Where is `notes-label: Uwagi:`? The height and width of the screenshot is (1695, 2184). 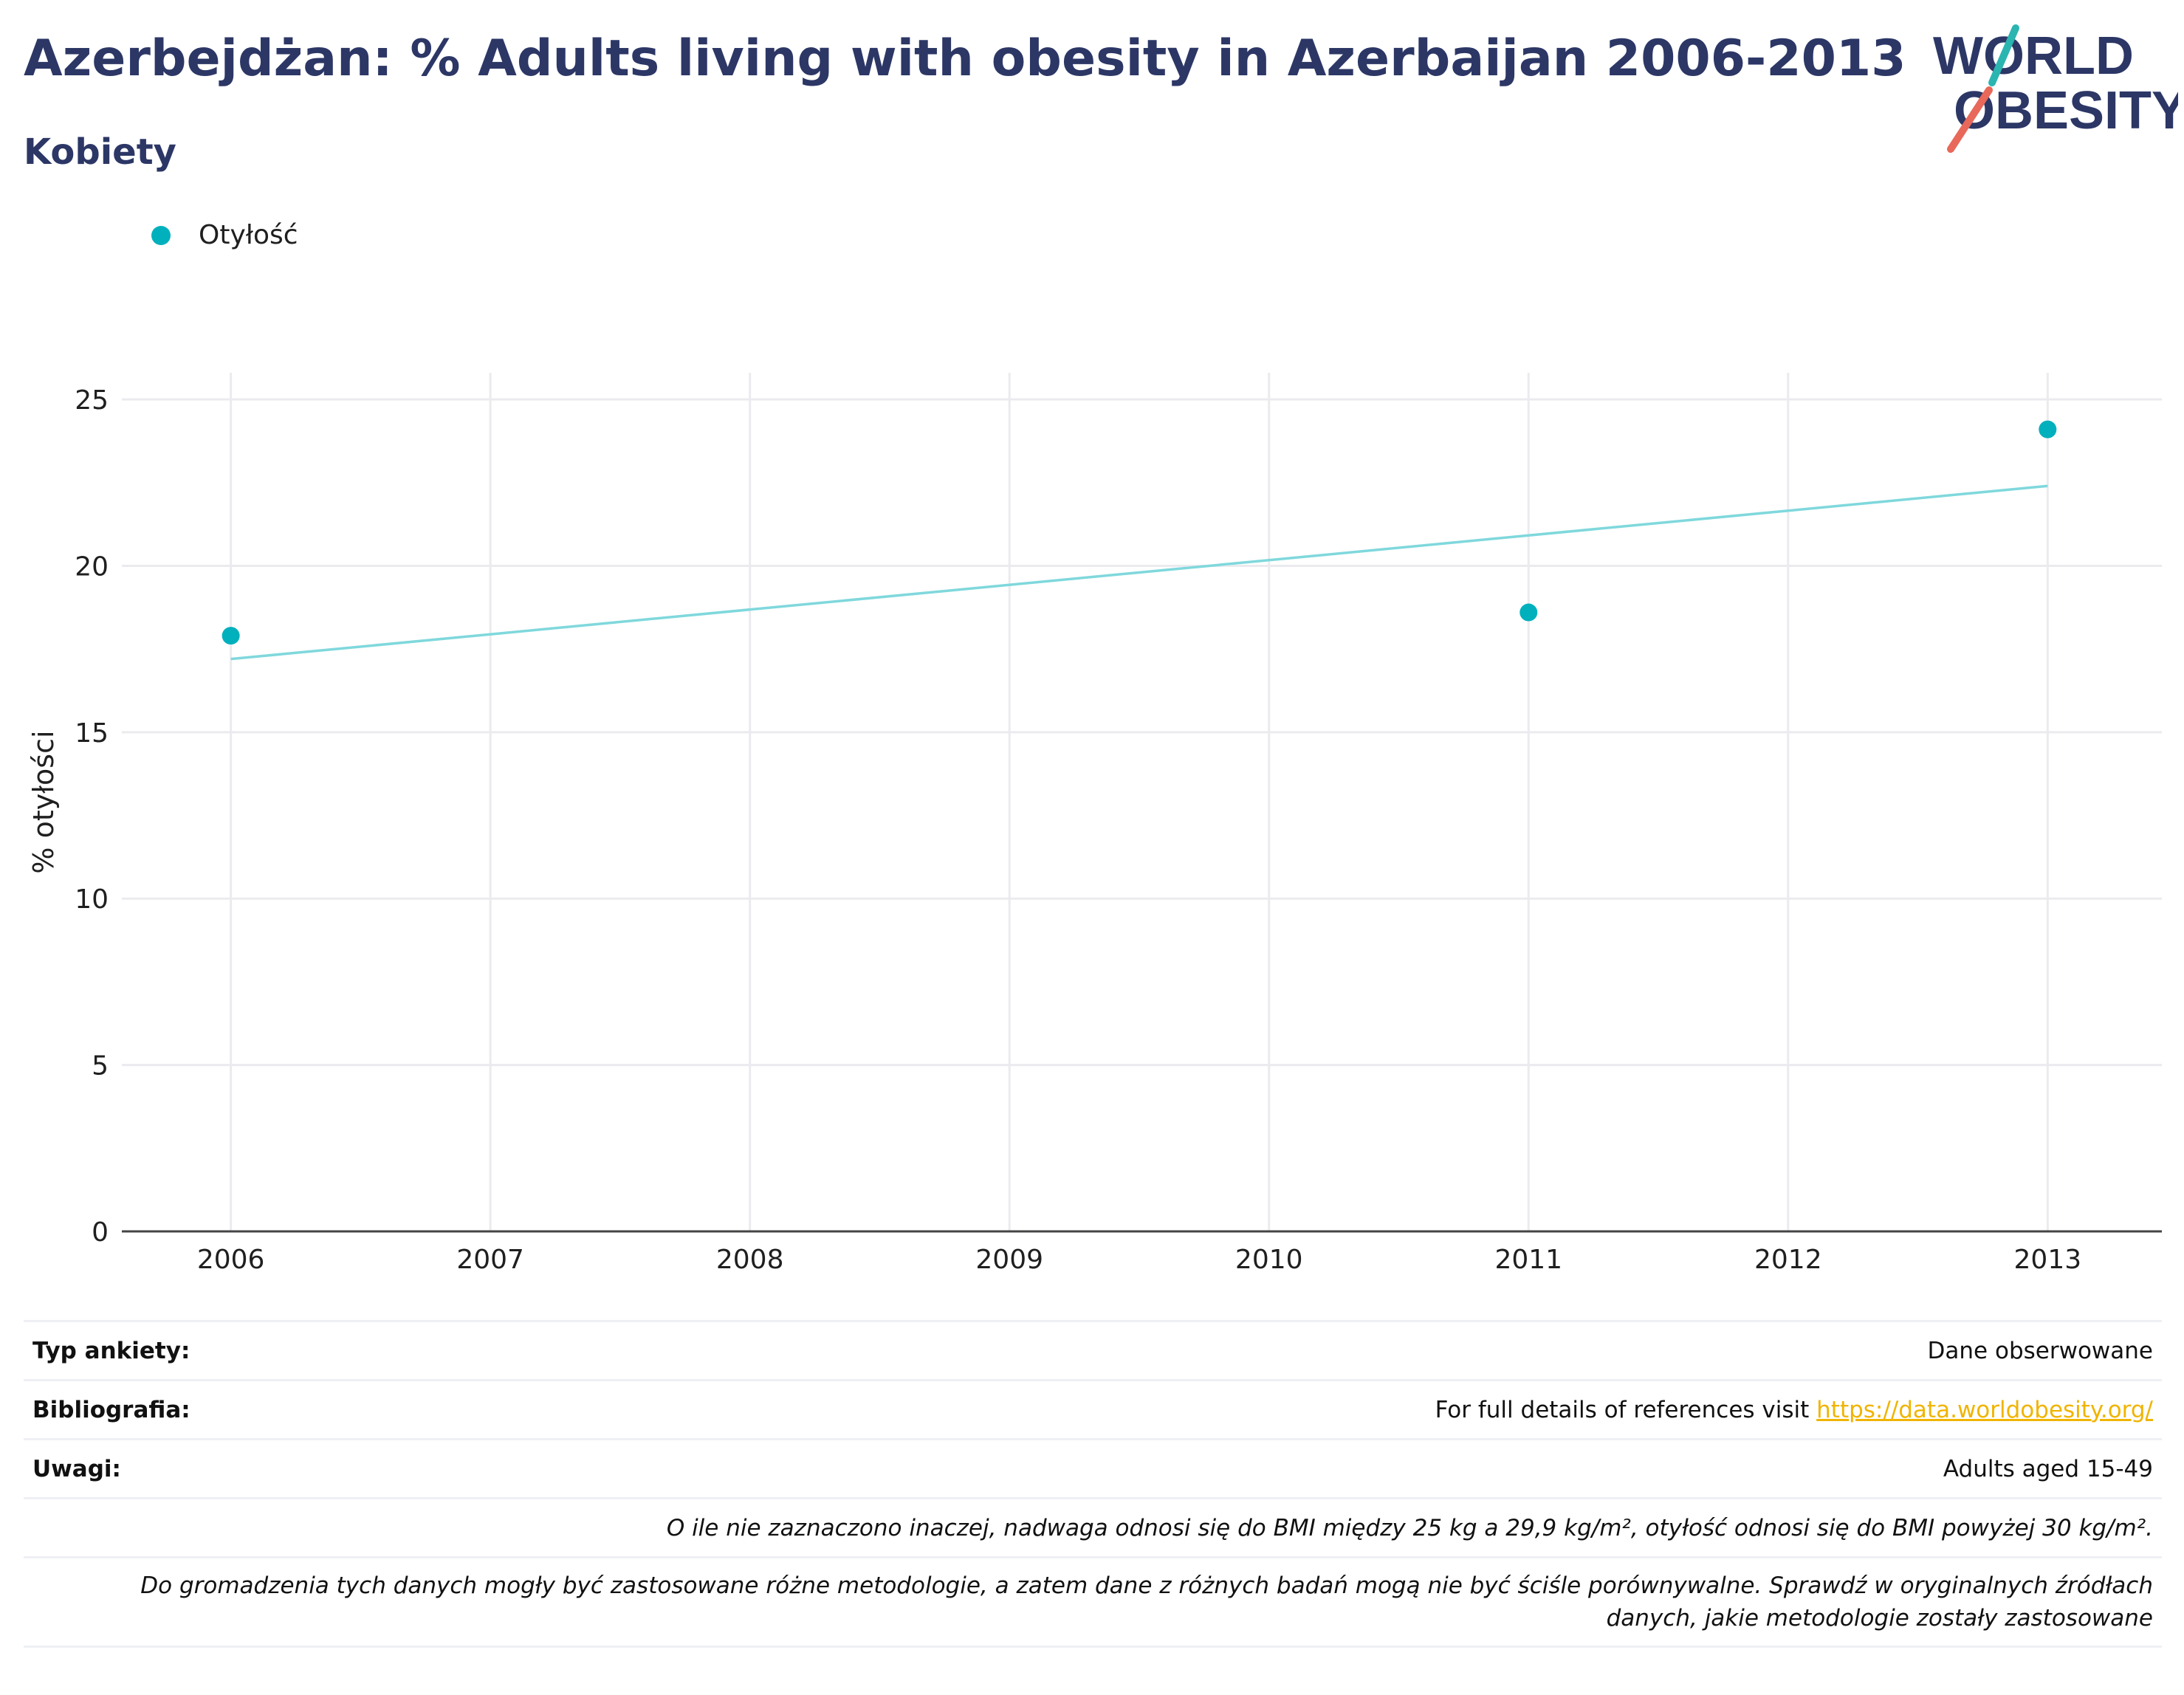 notes-label: Uwagi: is located at coordinates (76, 1468).